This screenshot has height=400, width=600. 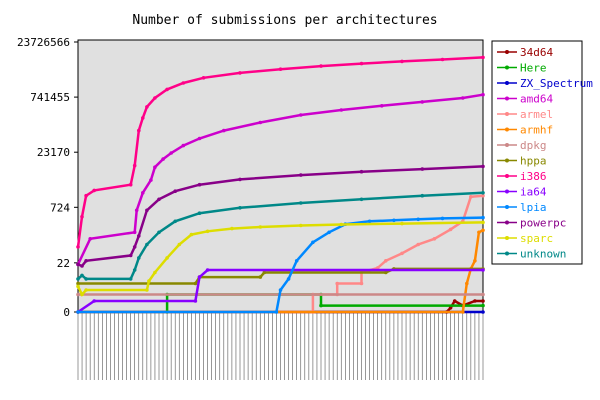 I want to click on legend-item: lpia, so click(x=522, y=207).